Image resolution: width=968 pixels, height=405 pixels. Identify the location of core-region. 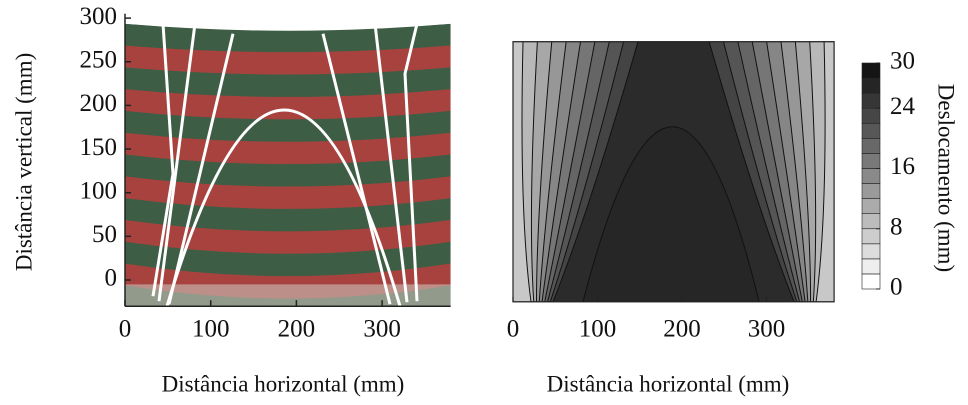
(671, 214).